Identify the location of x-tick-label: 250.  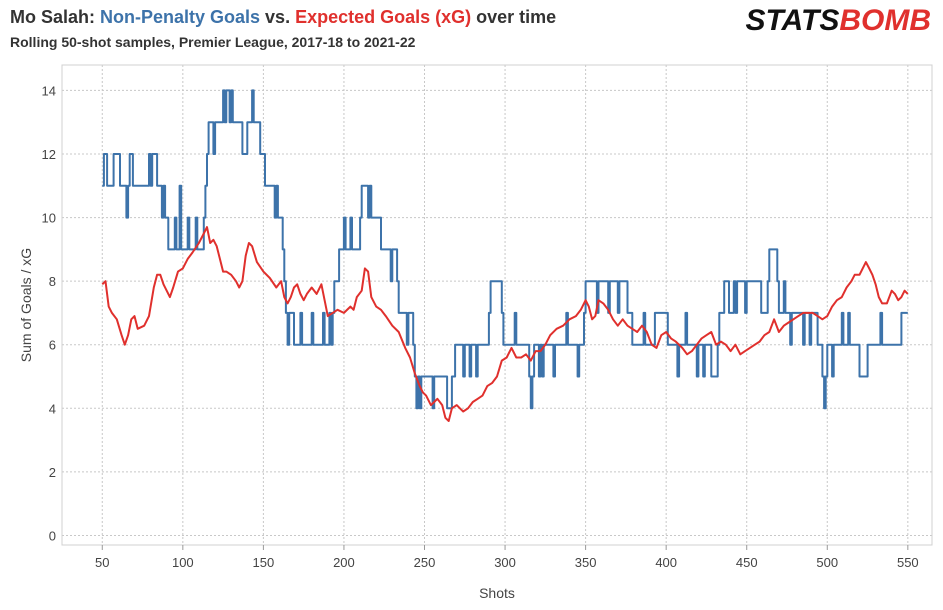
(425, 562).